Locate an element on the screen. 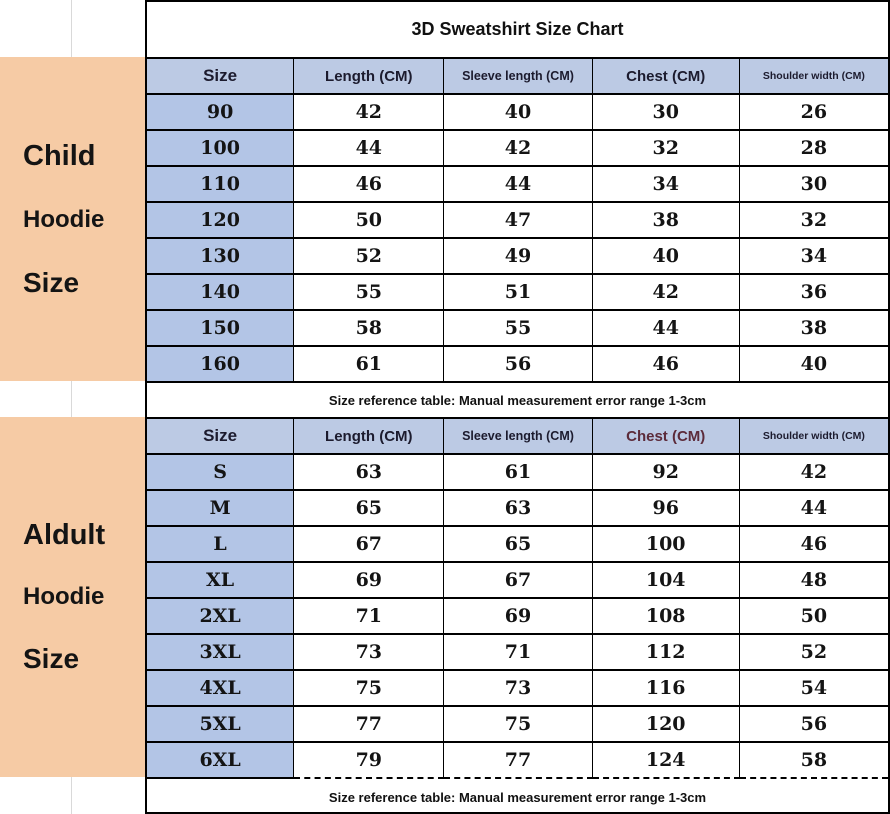  sleeve-cell: 63 is located at coordinates (518, 509).